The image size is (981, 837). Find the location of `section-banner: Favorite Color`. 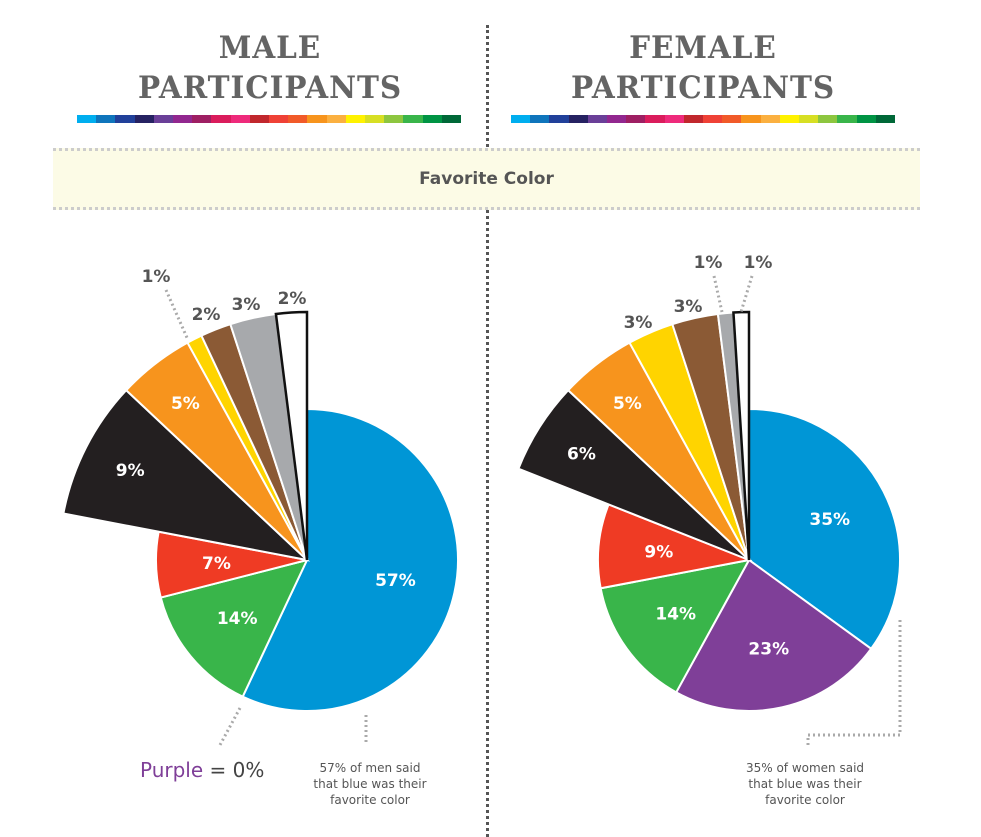

section-banner: Favorite Color is located at coordinates (486, 179).